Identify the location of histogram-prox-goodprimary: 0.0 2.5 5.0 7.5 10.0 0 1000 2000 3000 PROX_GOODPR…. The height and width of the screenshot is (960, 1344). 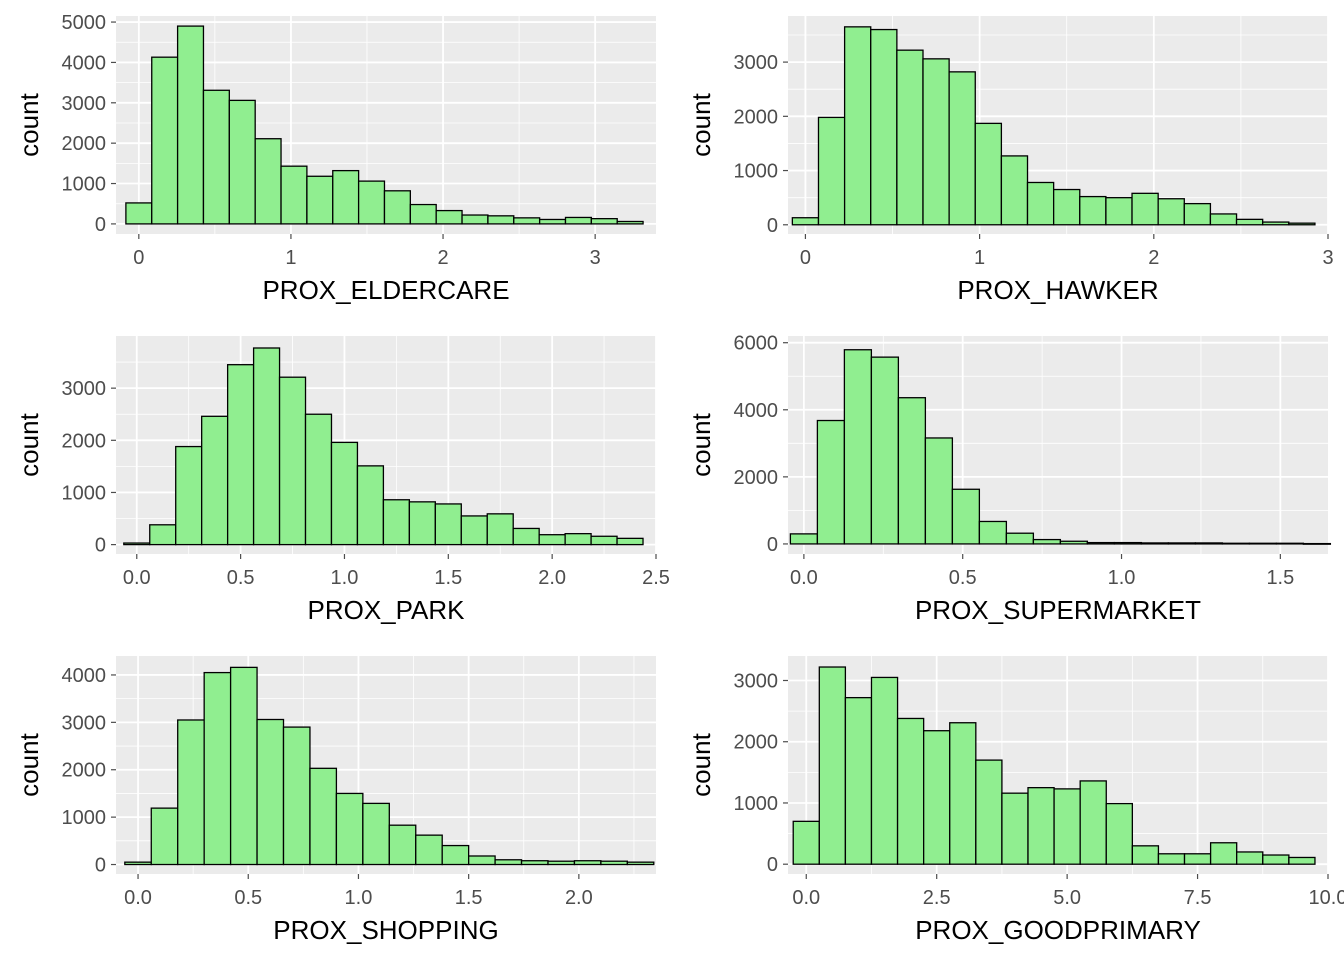
(1015, 800).